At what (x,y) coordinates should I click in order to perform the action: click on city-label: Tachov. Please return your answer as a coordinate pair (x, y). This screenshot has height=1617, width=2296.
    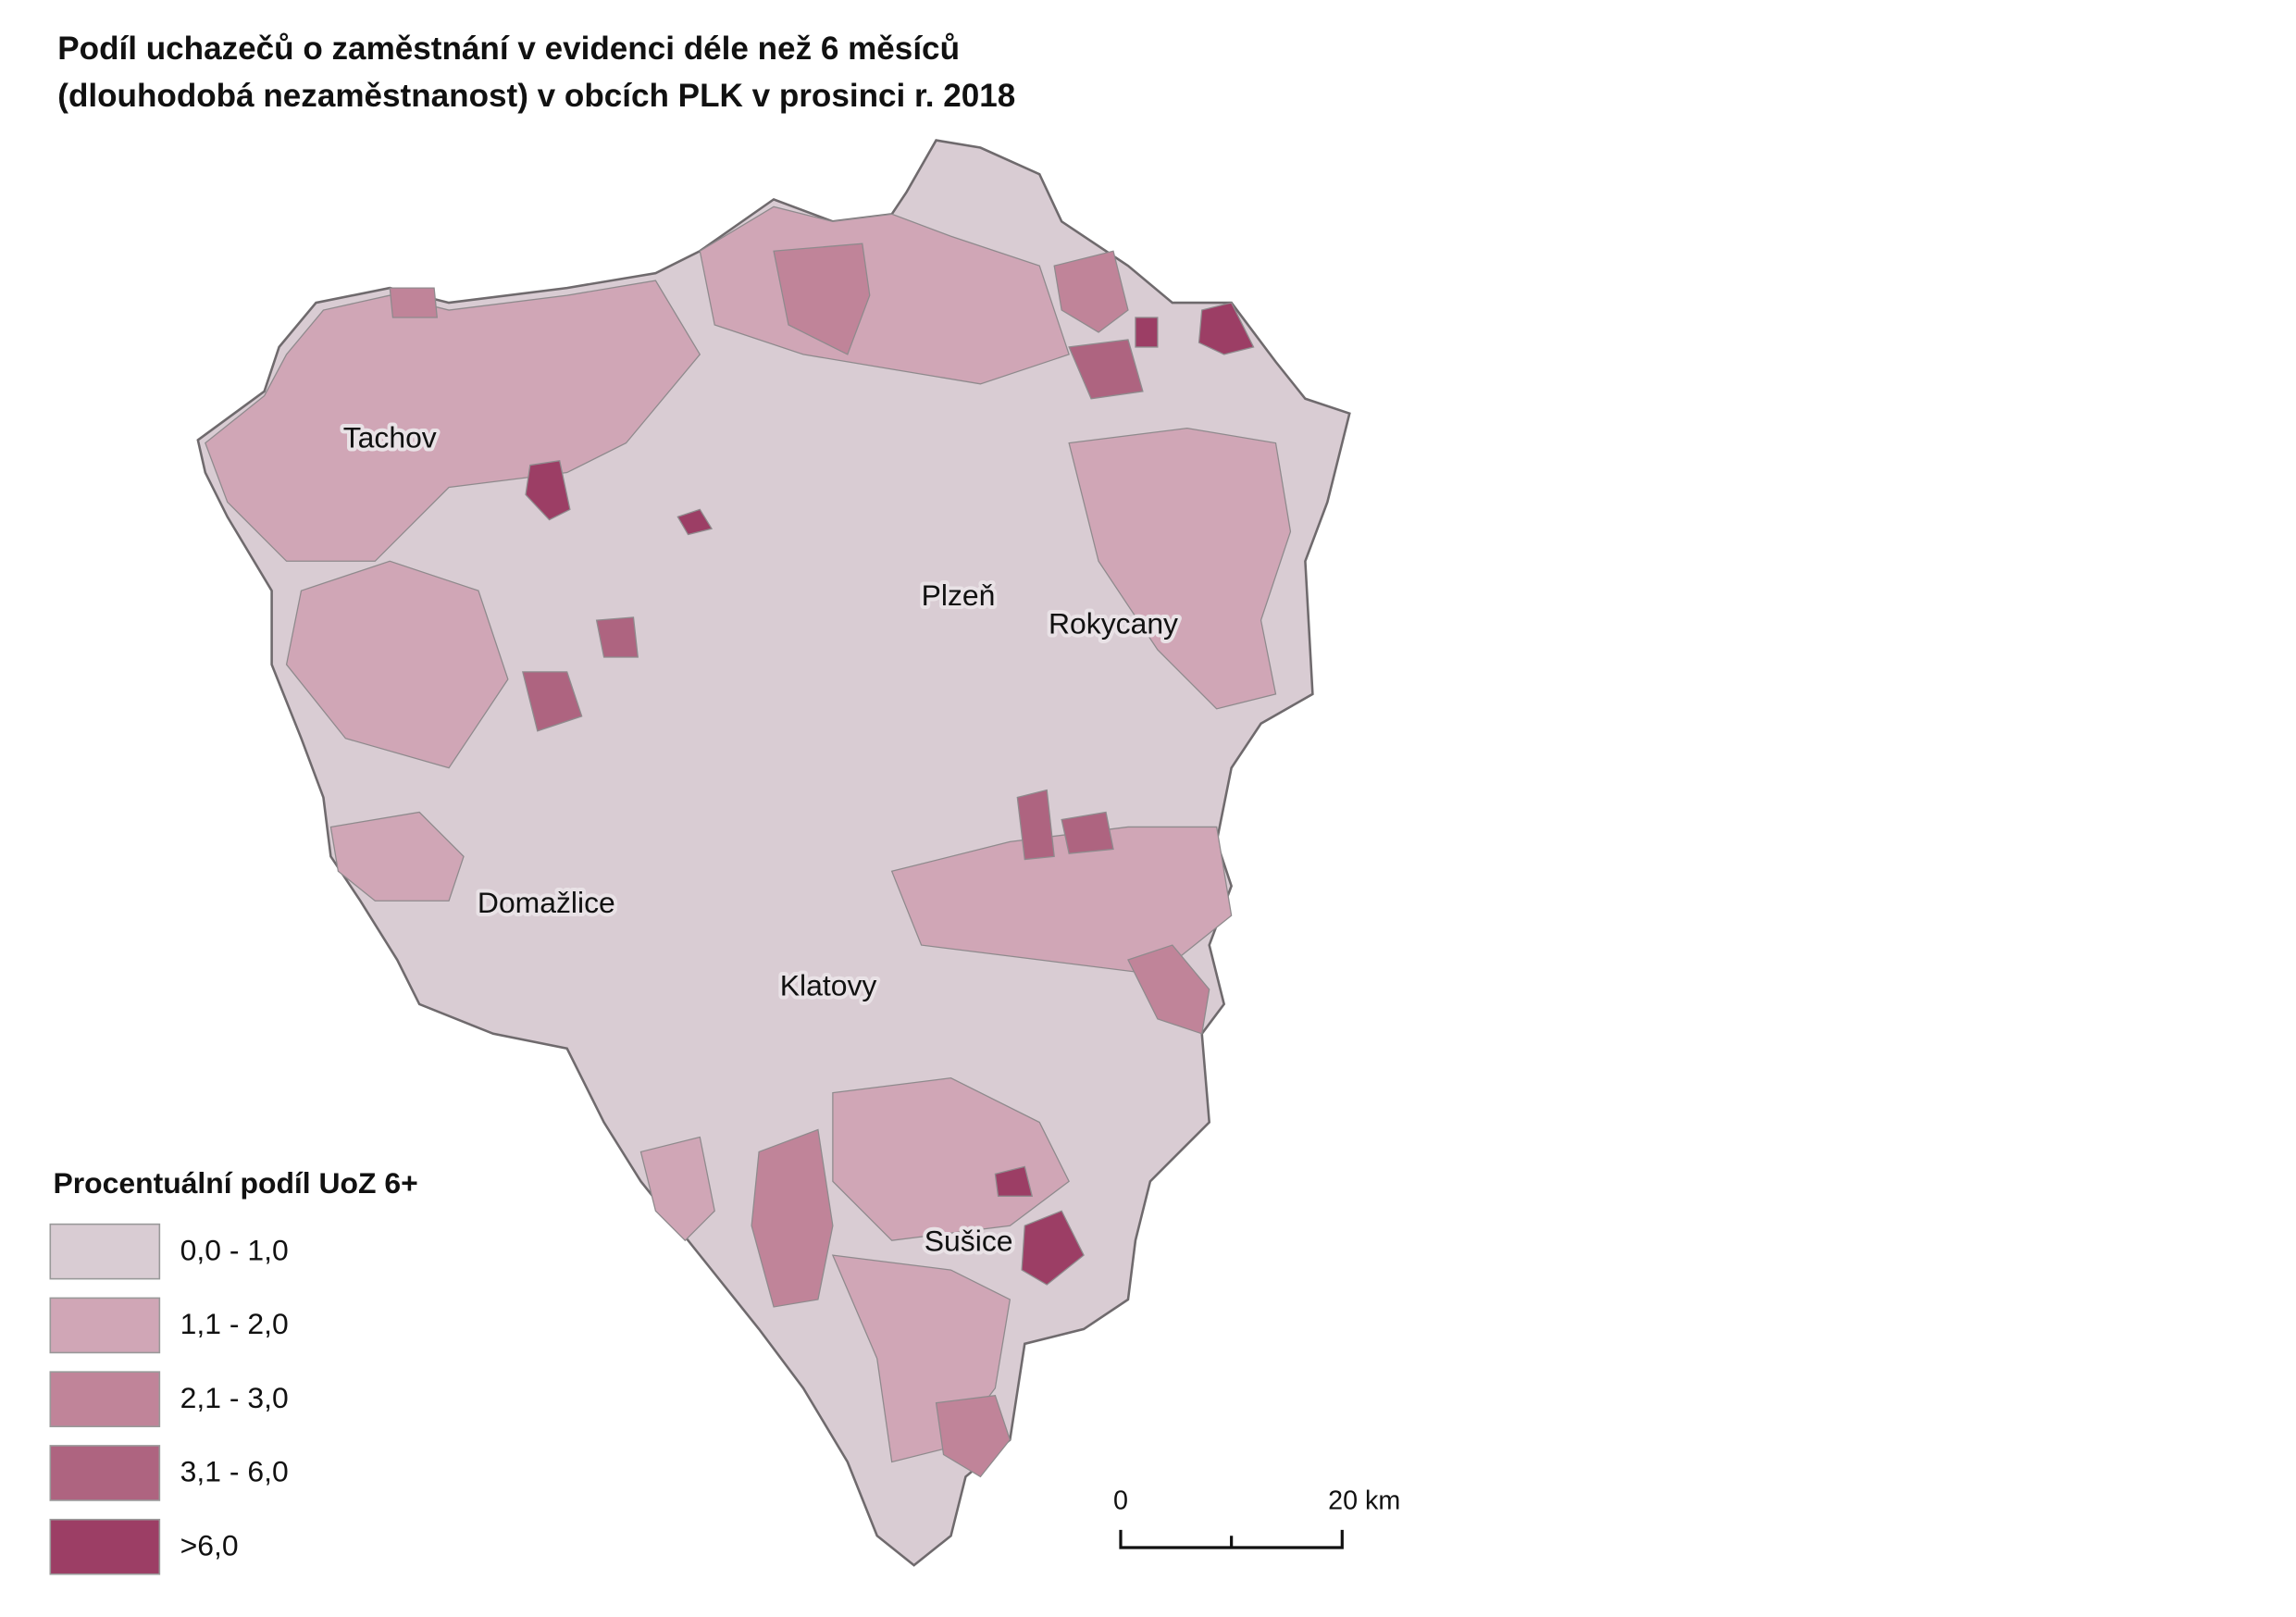
    Looking at the image, I should click on (390, 437).